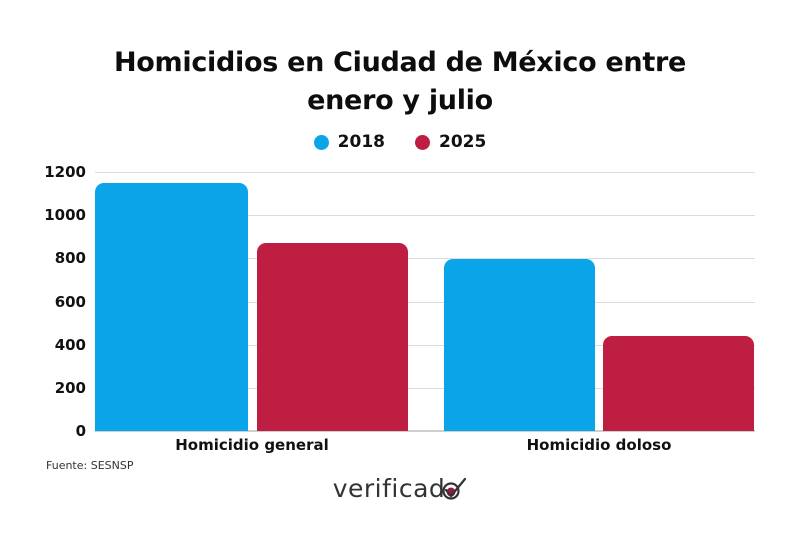  What do you see at coordinates (70, 258) in the screenshot?
I see `y-tick-800: 800` at bounding box center [70, 258].